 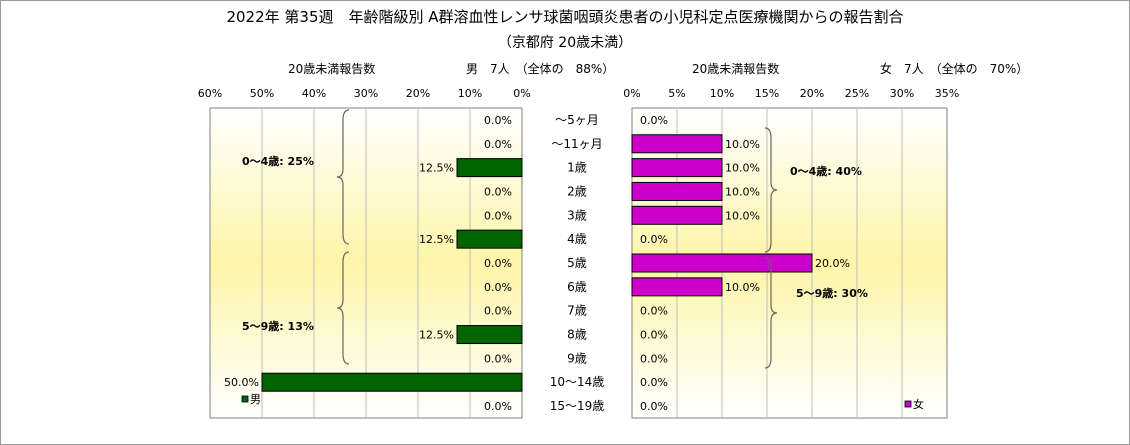 What do you see at coordinates (908, 404) in the screenshot?
I see `female-legend-swatch` at bounding box center [908, 404].